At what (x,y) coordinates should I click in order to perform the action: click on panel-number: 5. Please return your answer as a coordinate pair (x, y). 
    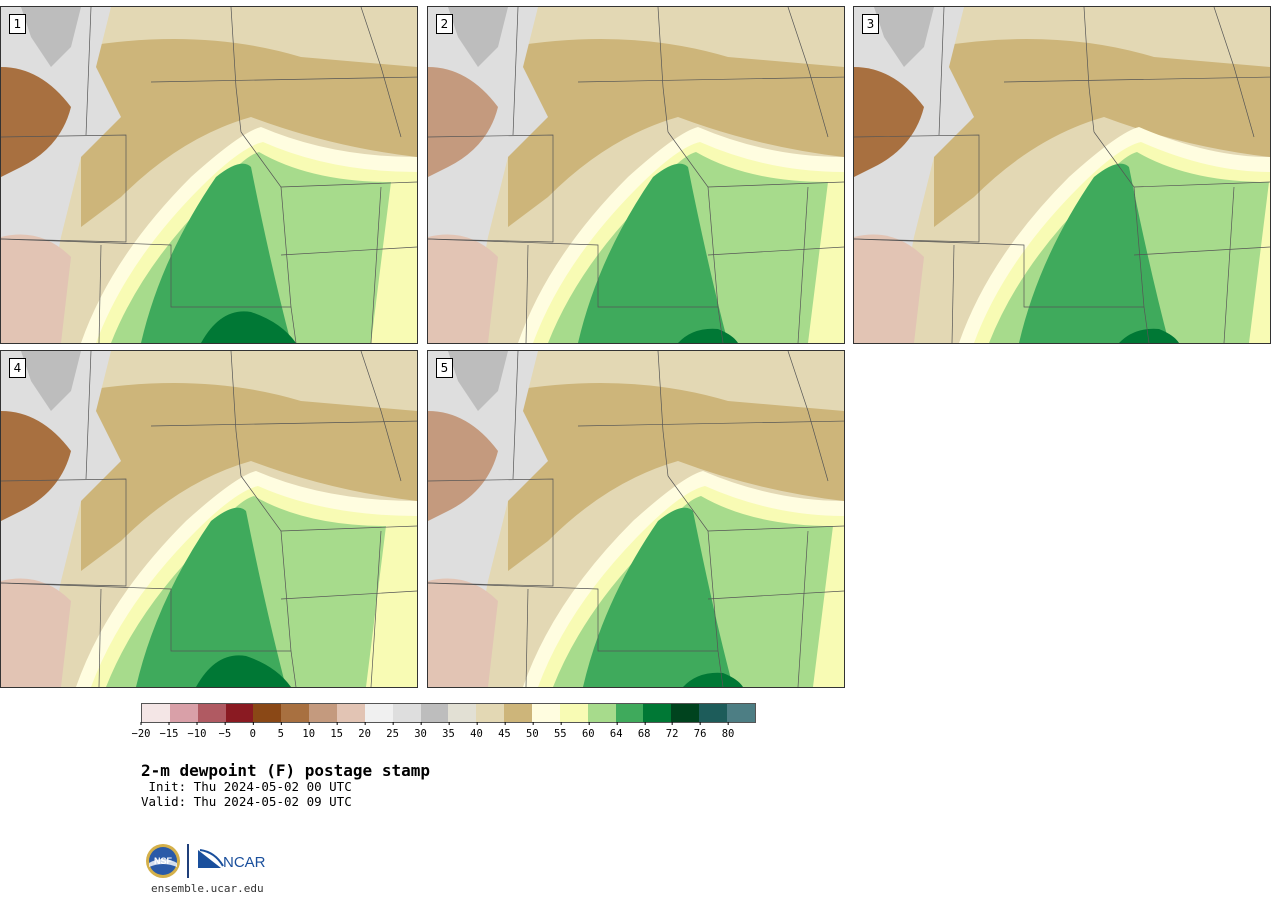
    Looking at the image, I should click on (444, 368).